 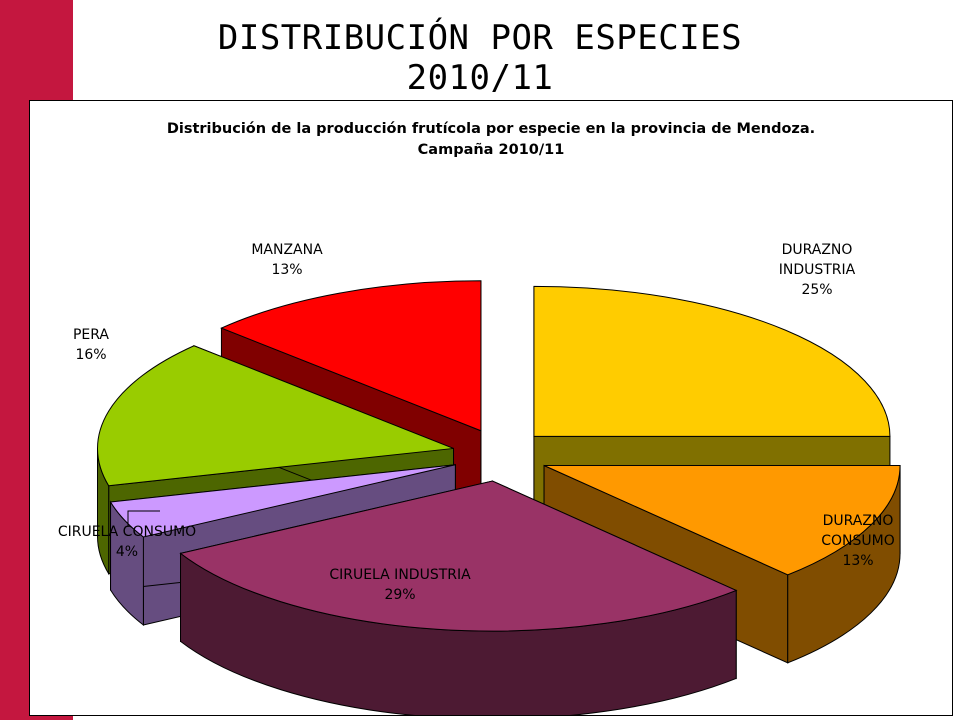 I want to click on slice-label-text: INDUSTRIA, so click(x=817, y=270).